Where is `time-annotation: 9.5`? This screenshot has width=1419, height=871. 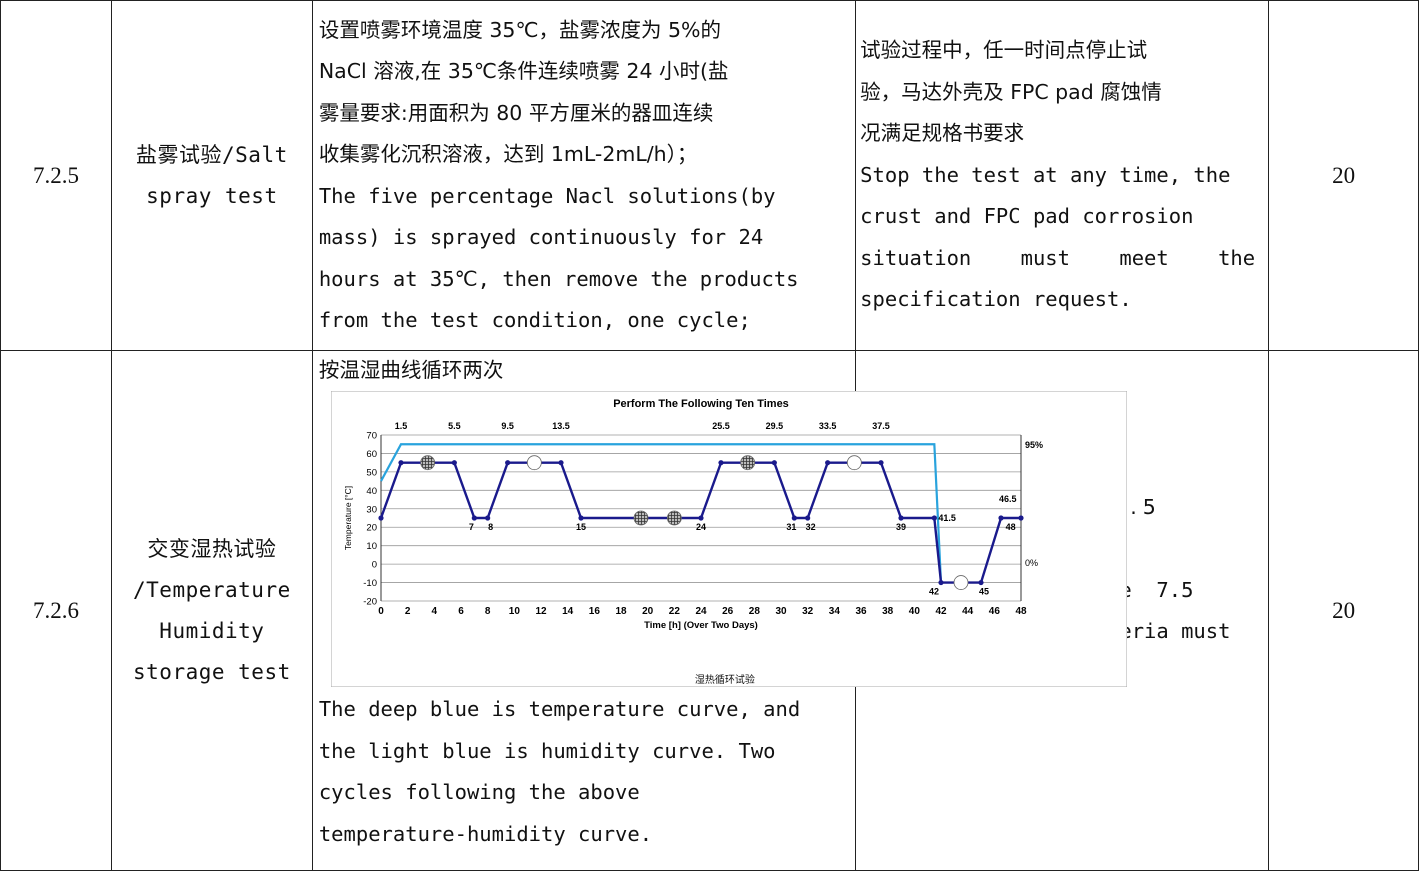
time-annotation: 9.5 is located at coordinates (507, 426).